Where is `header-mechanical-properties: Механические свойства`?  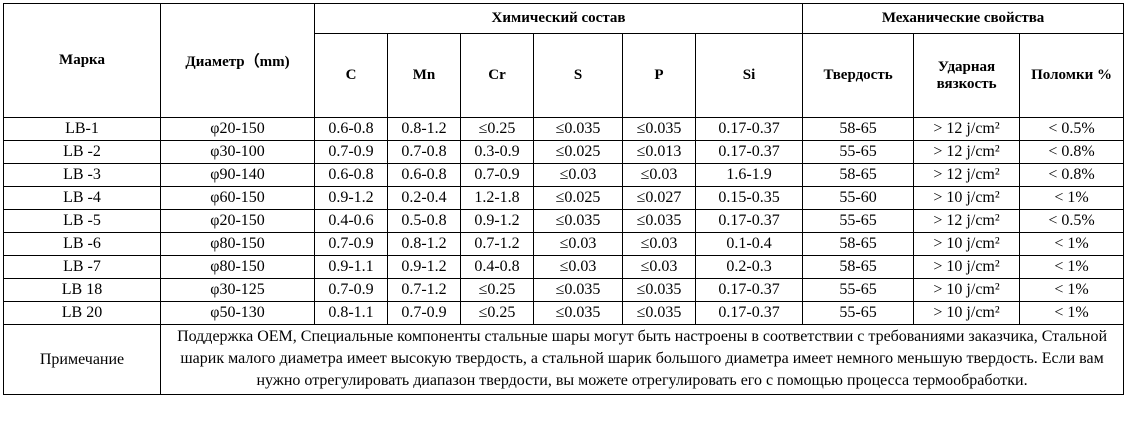 header-mechanical-properties: Механические свойства is located at coordinates (963, 18).